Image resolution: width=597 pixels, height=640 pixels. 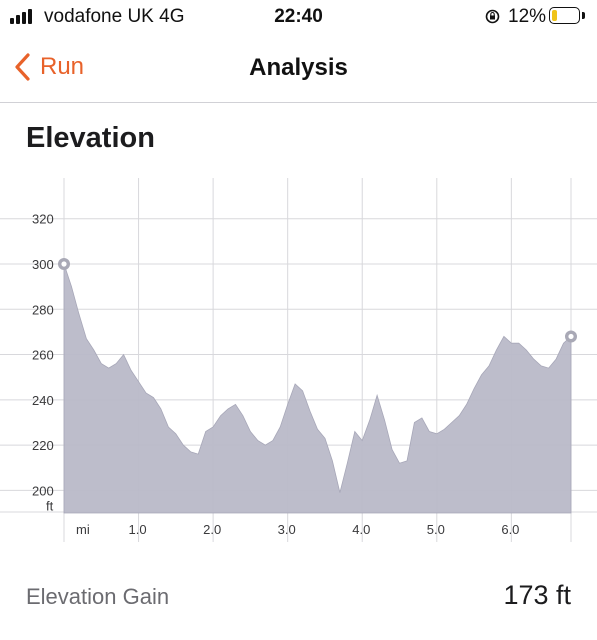 What do you see at coordinates (492, 16) in the screenshot?
I see `rotation-lock-icon` at bounding box center [492, 16].